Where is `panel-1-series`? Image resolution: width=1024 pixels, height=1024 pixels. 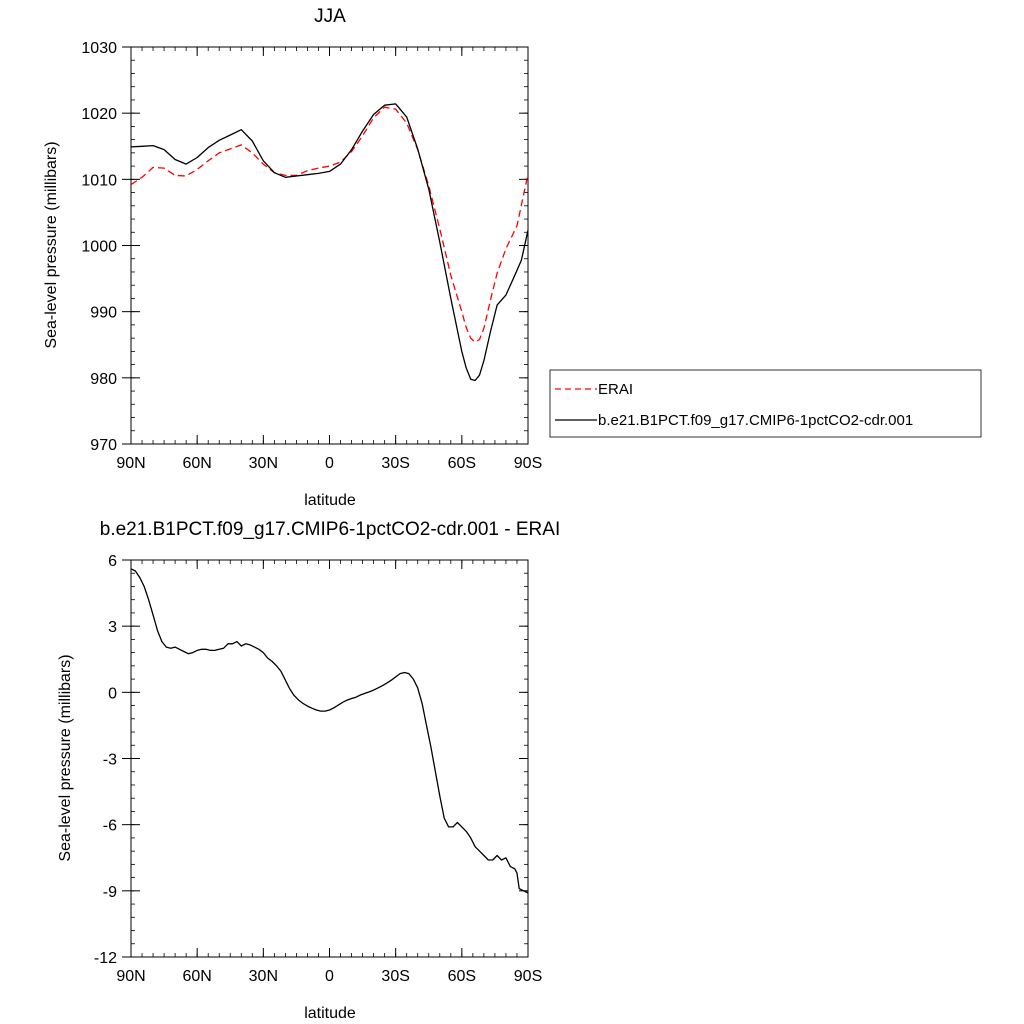 panel-1-series is located at coordinates (329, 242).